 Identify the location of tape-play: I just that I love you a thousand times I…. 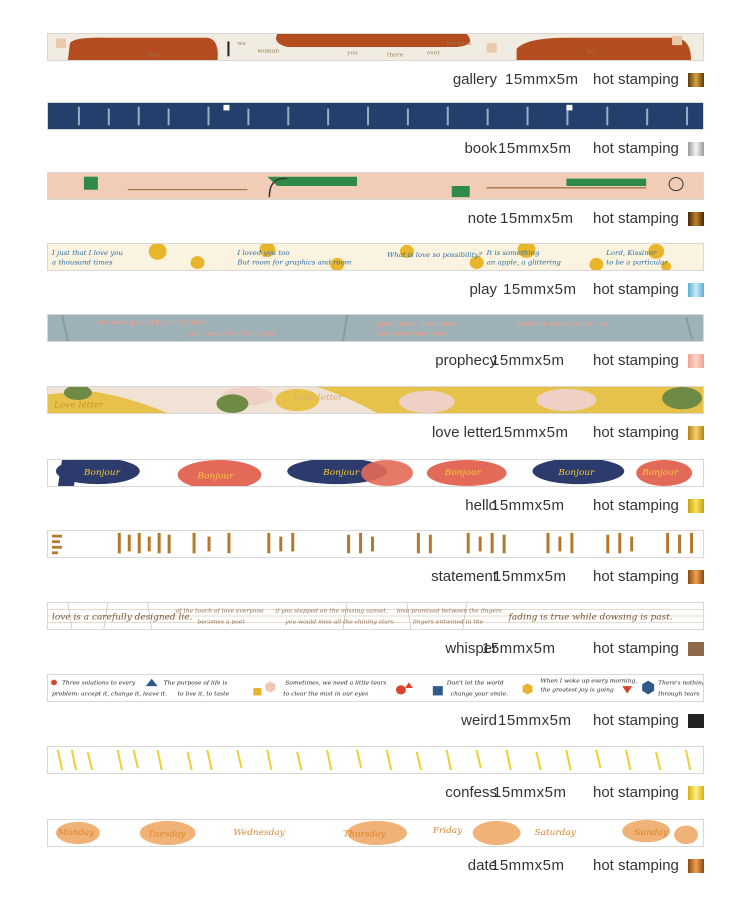
(375, 257).